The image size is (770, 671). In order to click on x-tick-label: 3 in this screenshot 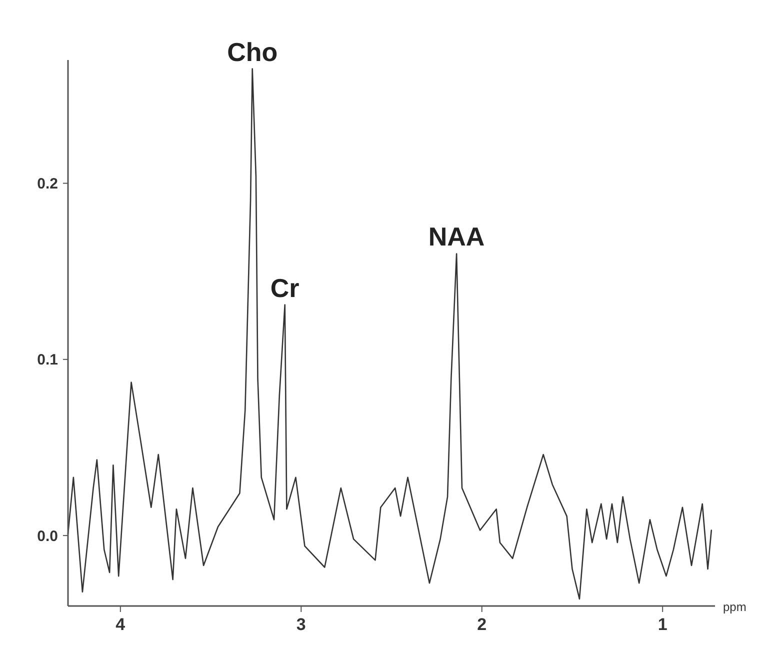, I will do `click(301, 624)`.